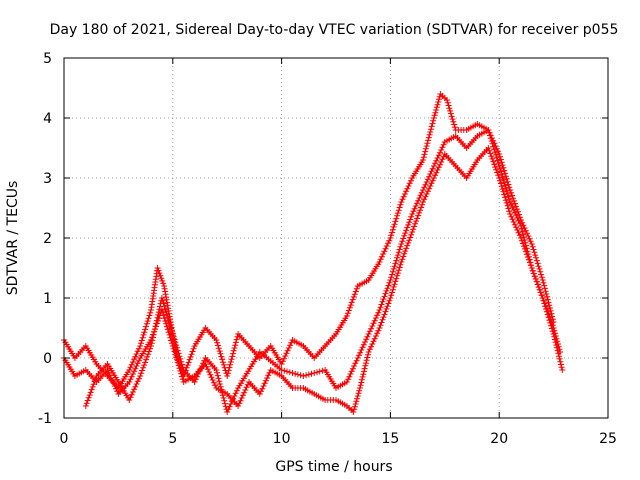 The height and width of the screenshot is (480, 640). Describe the element at coordinates (608, 439) in the screenshot. I see `x-tick-label: 25` at that location.